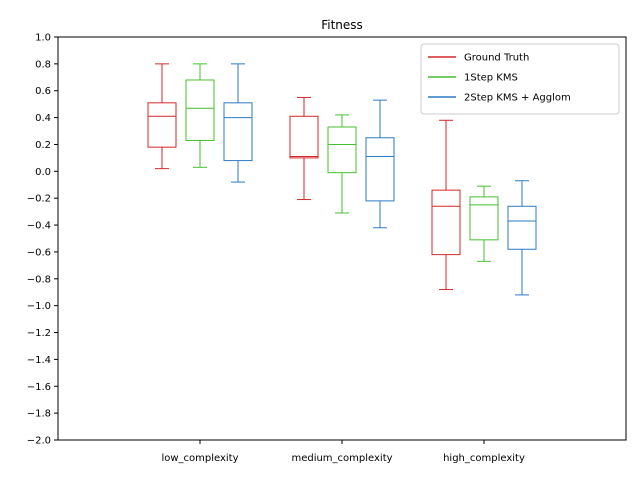 This screenshot has width=640, height=480. What do you see at coordinates (39, 279) in the screenshot?
I see `y-tick-label: −0.8` at bounding box center [39, 279].